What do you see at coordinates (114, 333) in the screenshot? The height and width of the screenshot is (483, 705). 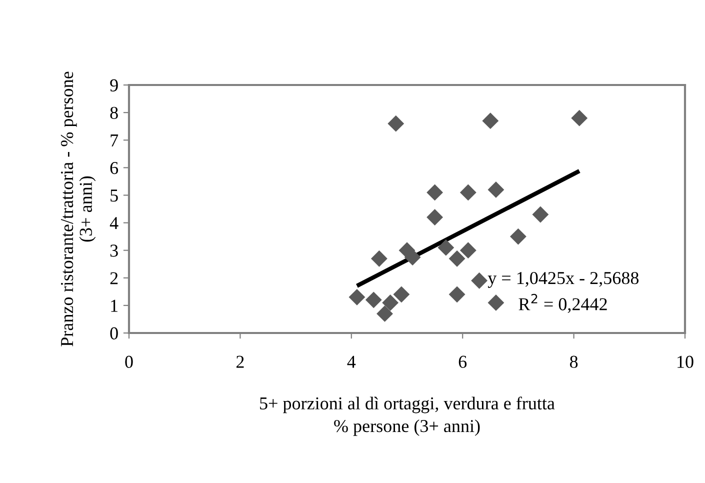 I see `y-tick-label: 0` at bounding box center [114, 333].